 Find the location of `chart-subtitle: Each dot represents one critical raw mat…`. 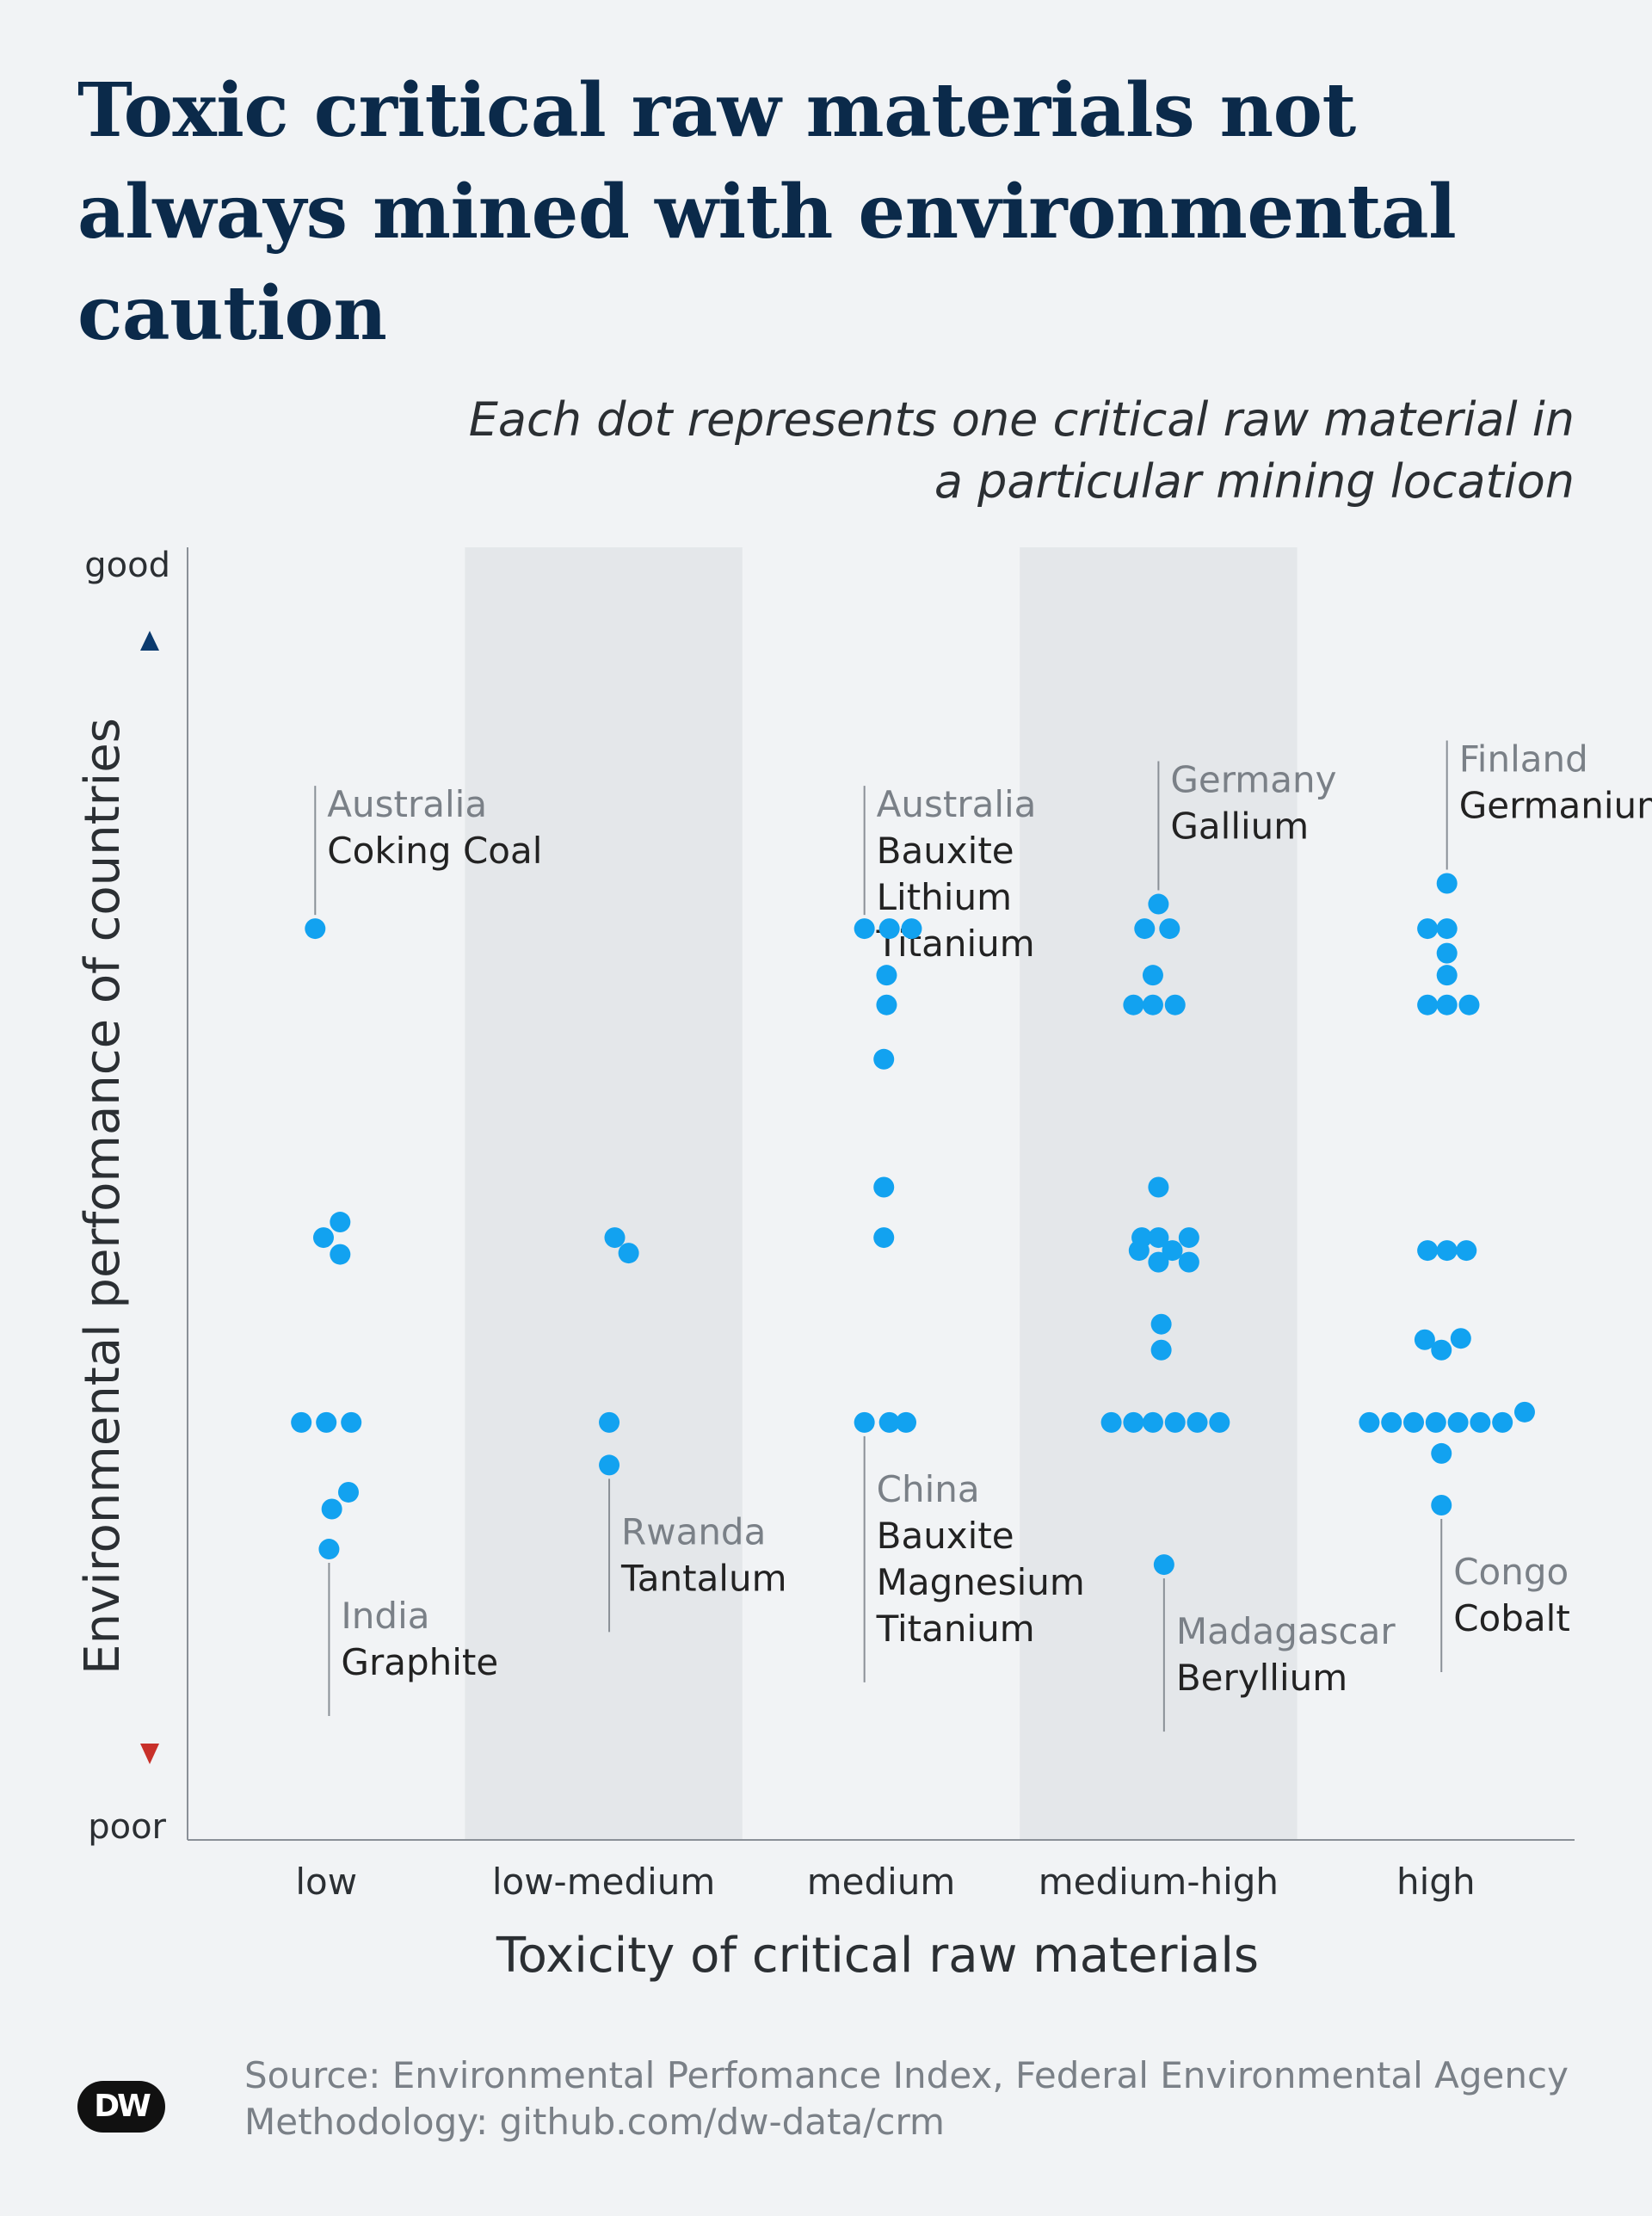

chart-subtitle: Each dot represents one critical raw mat… is located at coordinates (1021, 451).